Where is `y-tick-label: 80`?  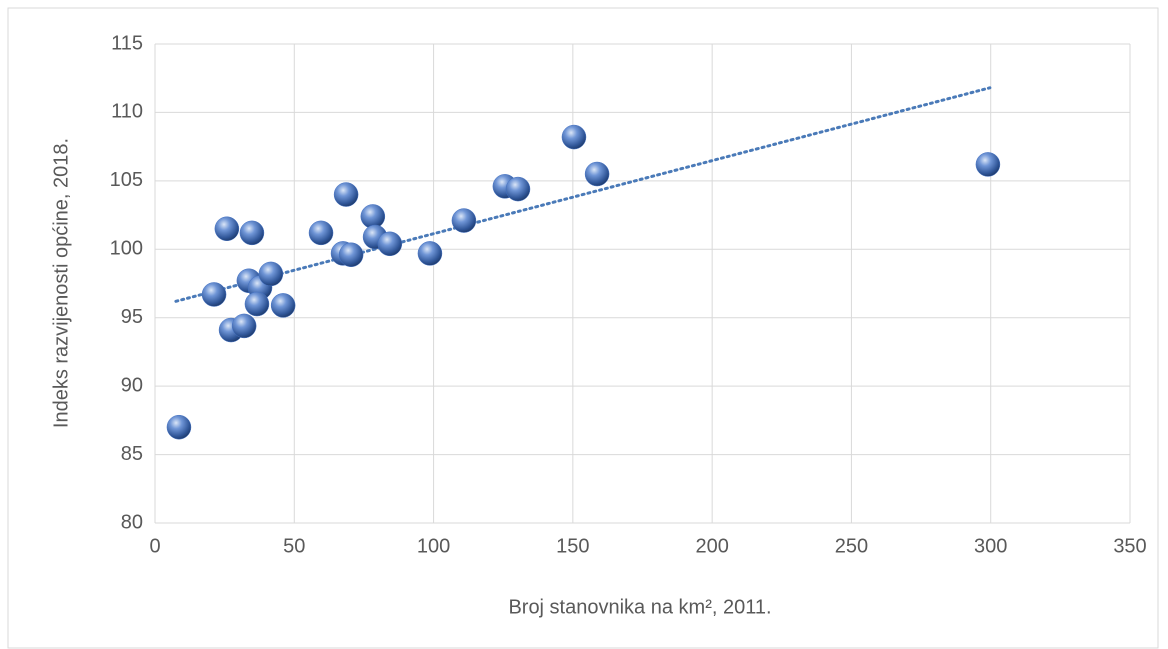
y-tick-label: 80 is located at coordinates (132, 522).